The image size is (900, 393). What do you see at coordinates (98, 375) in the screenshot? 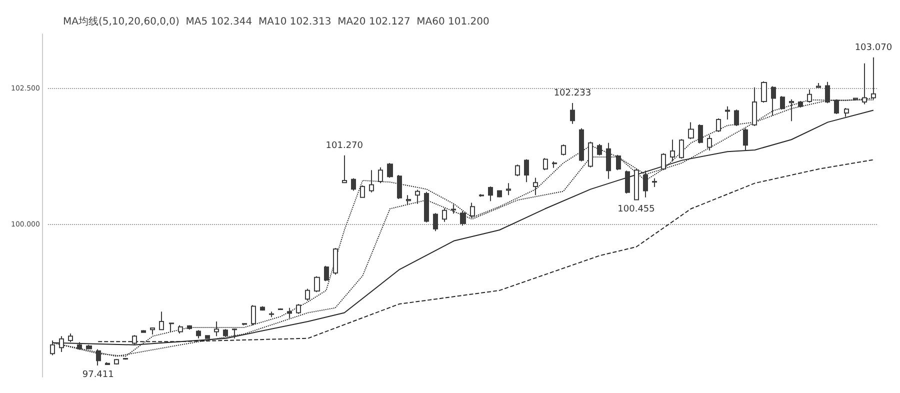
I see `text: 97.411` at bounding box center [98, 375].